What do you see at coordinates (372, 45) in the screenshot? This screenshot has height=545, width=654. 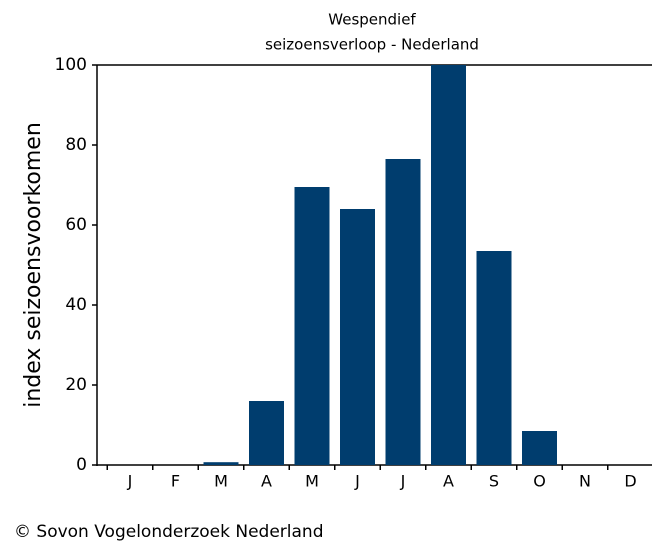 I see `chart-subtitle: seizoensverloop - Nederland` at bounding box center [372, 45].